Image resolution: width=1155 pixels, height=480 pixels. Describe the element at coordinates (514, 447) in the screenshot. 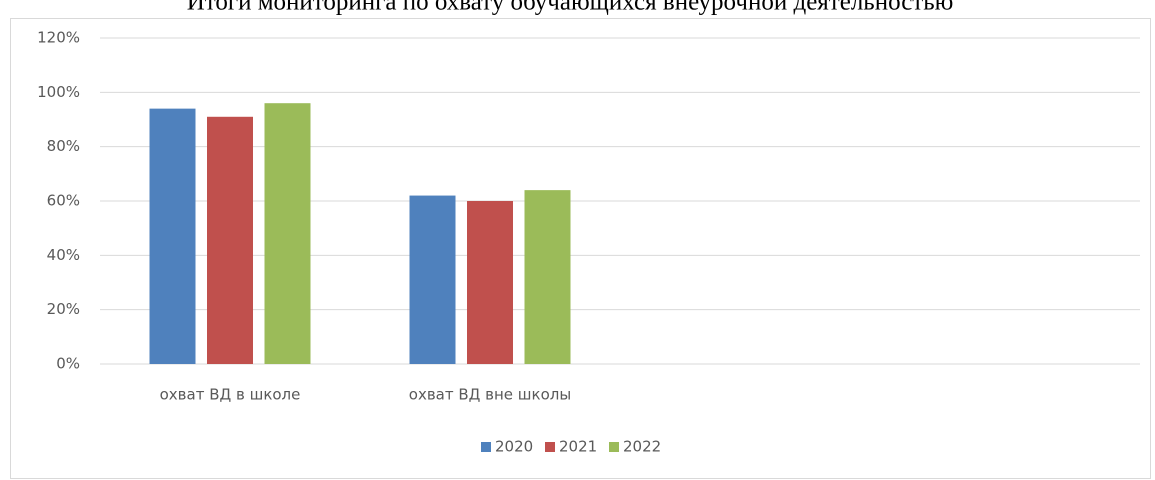

I see `legend-label: 2020` at that location.